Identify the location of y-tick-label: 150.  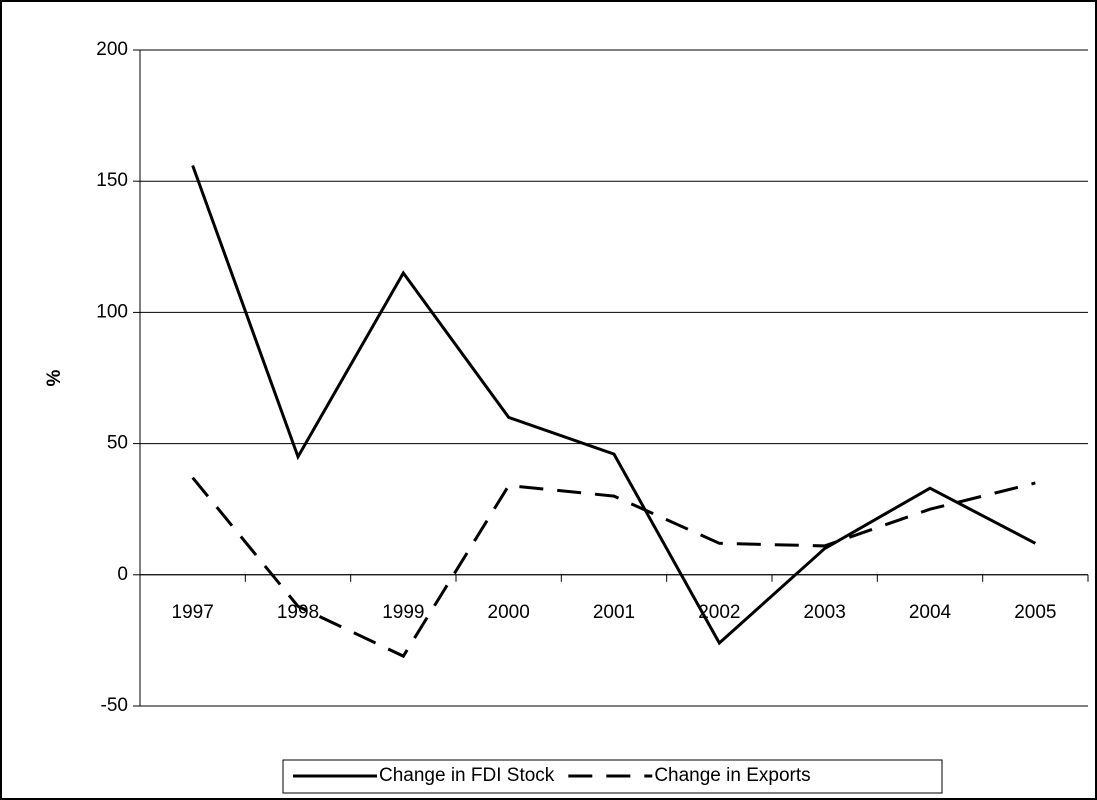
(112, 180).